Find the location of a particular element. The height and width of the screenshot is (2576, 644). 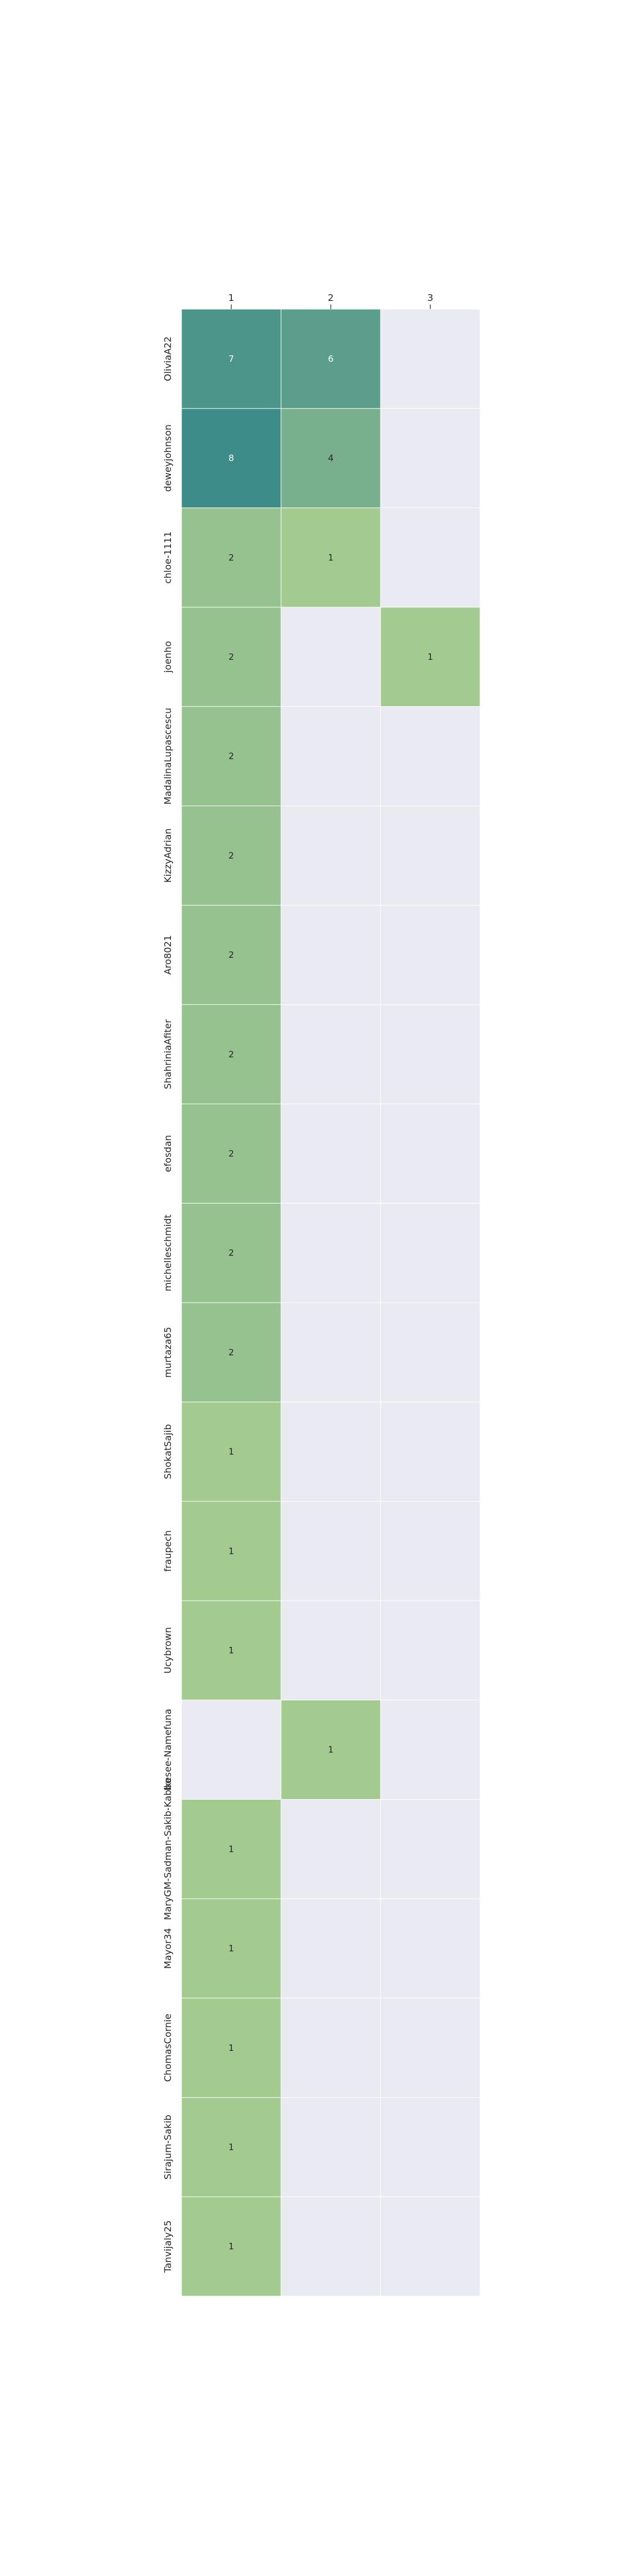

y-tick-label: murtaza65 is located at coordinates (167, 1352).